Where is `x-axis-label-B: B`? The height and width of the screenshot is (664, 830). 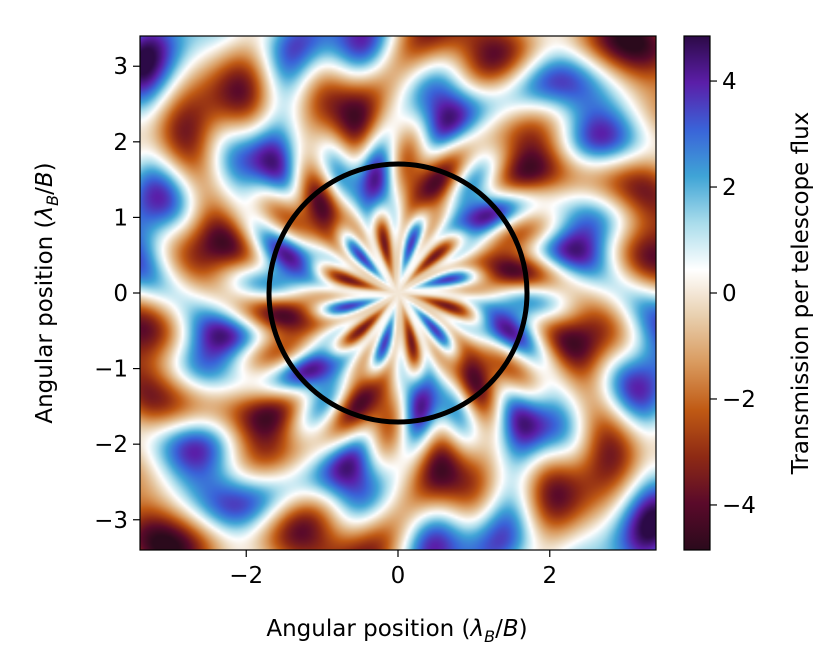
x-axis-label-B: B is located at coordinates (511, 629).